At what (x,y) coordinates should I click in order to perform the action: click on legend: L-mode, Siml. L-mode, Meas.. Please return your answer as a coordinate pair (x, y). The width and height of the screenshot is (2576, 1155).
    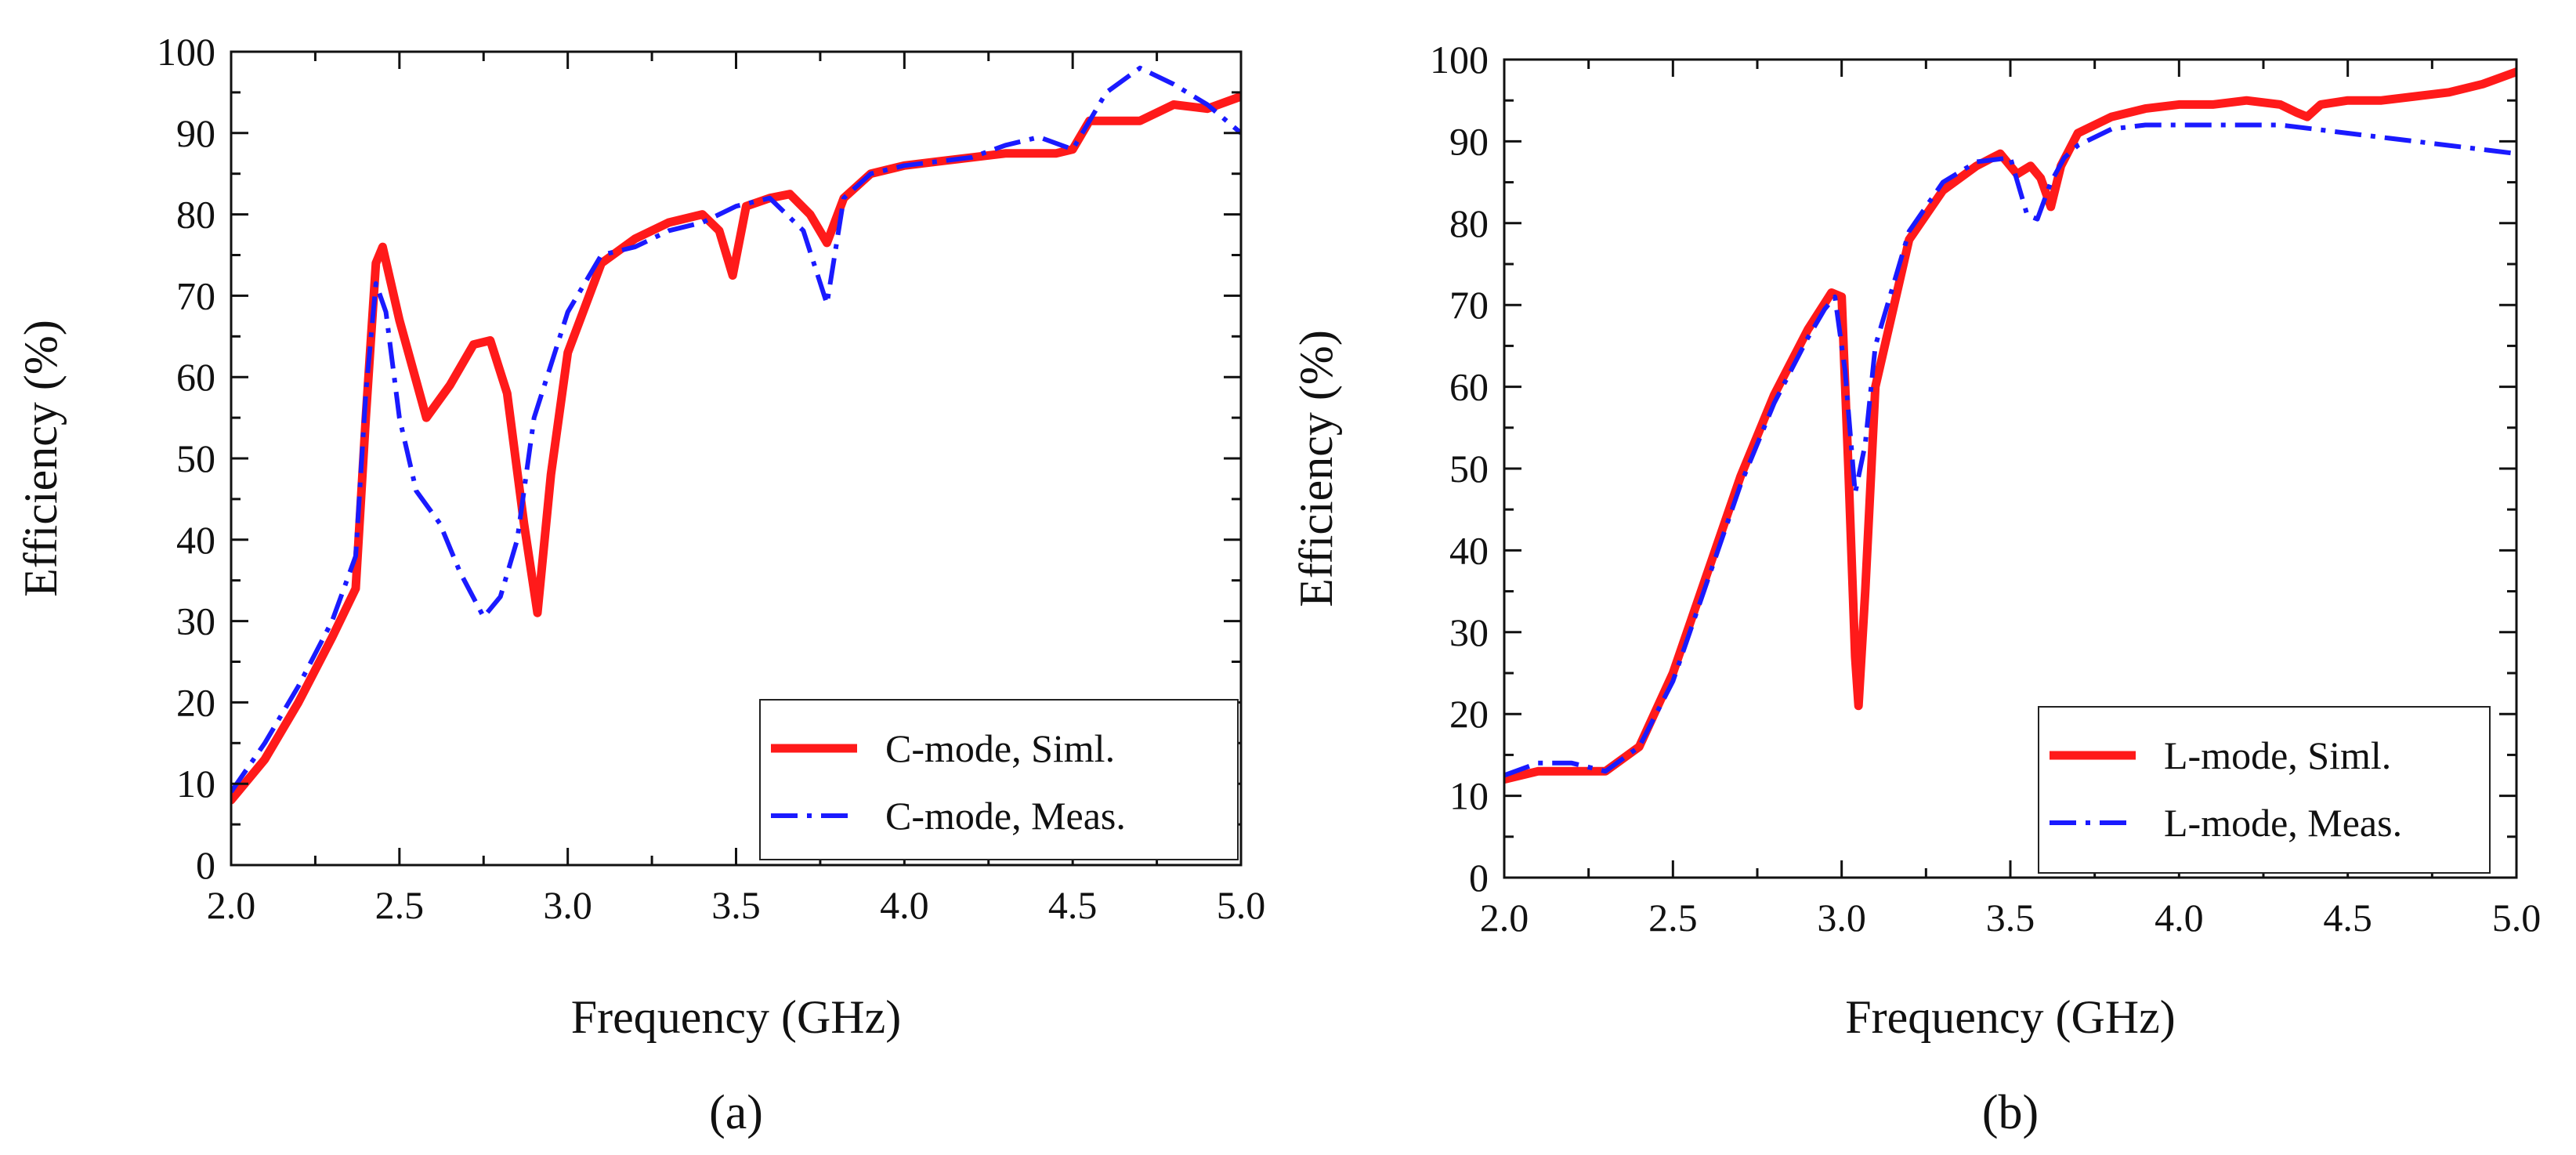
    Looking at the image, I should click on (2264, 790).